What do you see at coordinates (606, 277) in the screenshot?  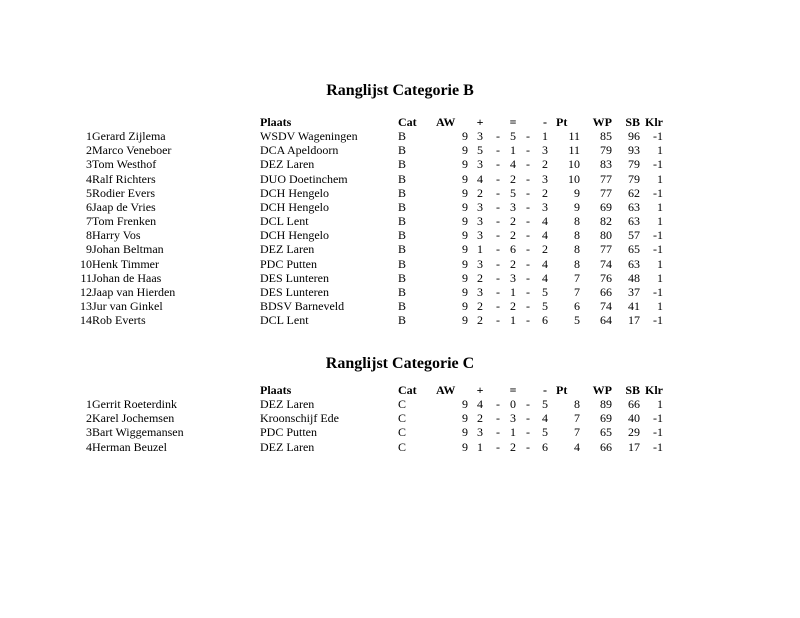 I see `cell-wp: 76` at bounding box center [606, 277].